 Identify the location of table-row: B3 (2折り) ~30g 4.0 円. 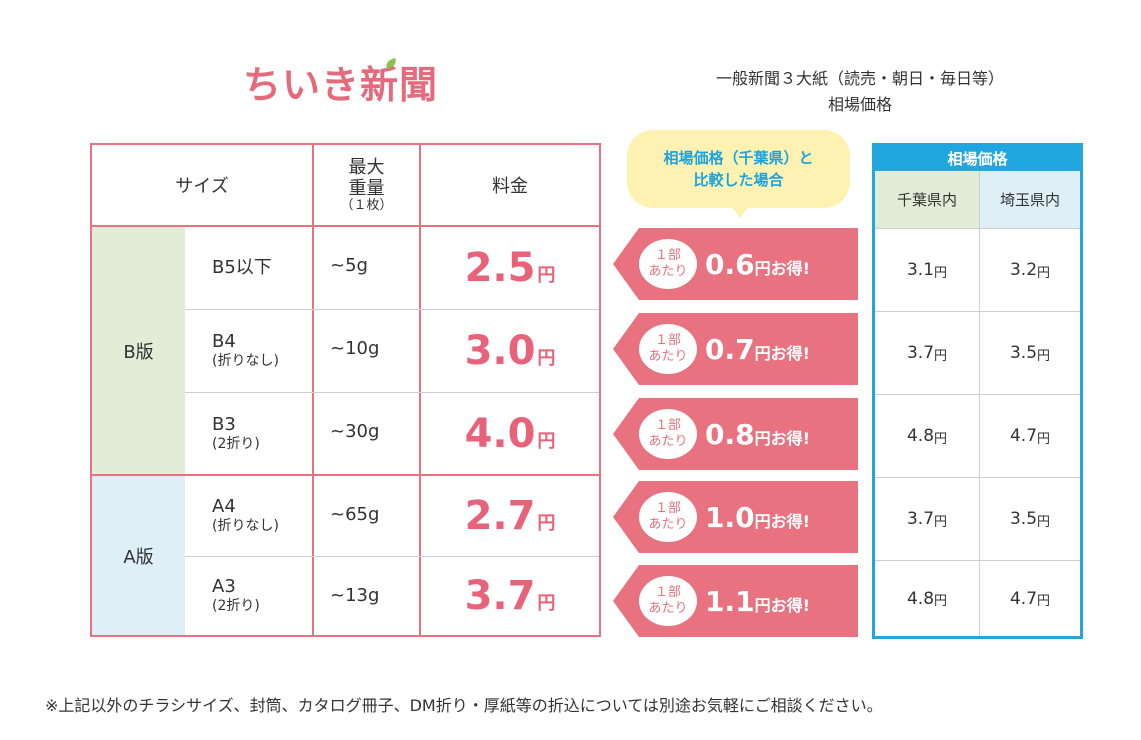
(392, 434).